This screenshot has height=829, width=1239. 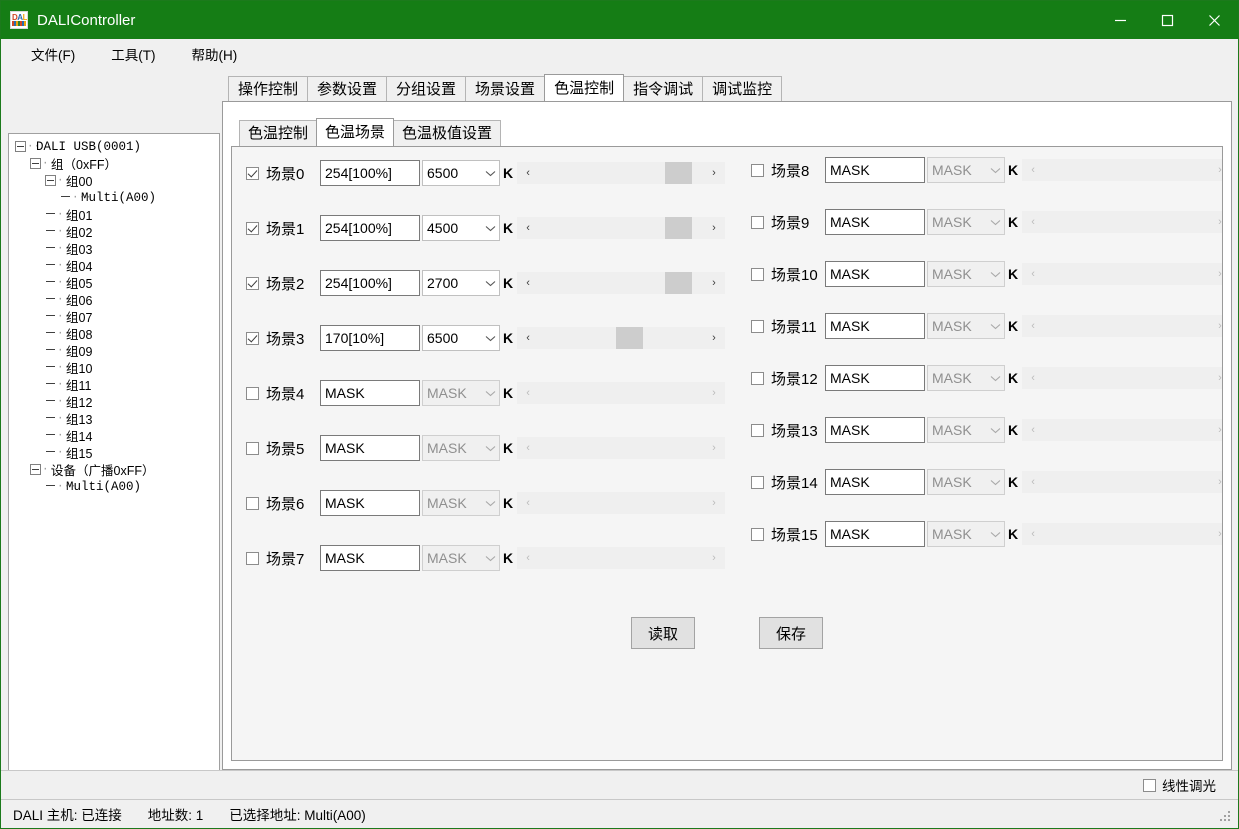 What do you see at coordinates (117, 367) in the screenshot?
I see `tree-node: ··· 组10` at bounding box center [117, 367].